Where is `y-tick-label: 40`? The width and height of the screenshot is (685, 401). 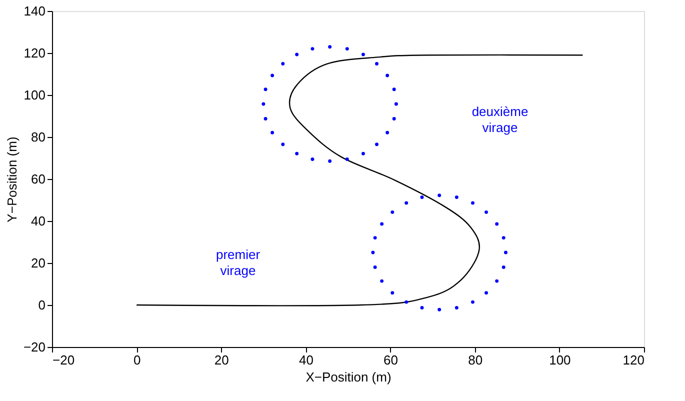 y-tick-label: 40 is located at coordinates (38, 221).